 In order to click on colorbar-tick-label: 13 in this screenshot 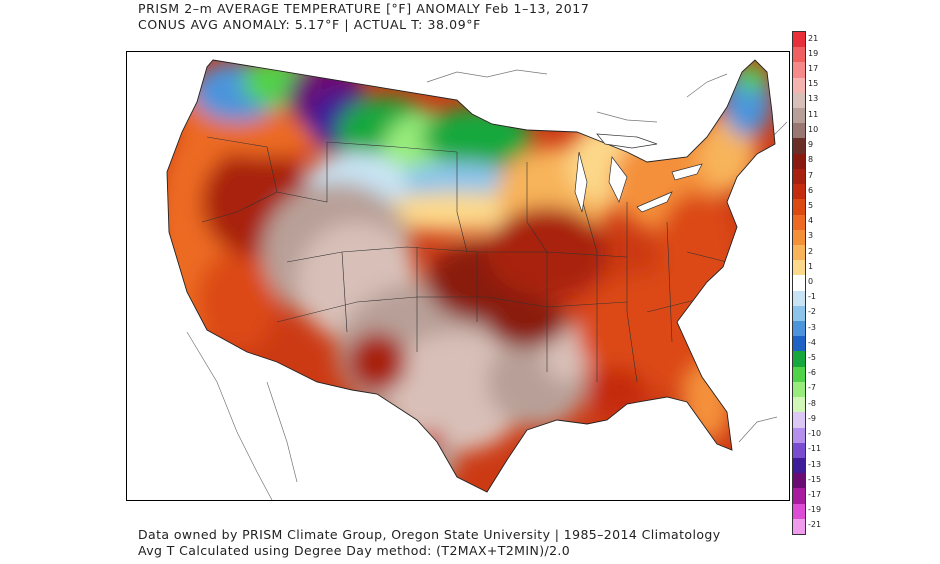, I will do `click(813, 99)`.